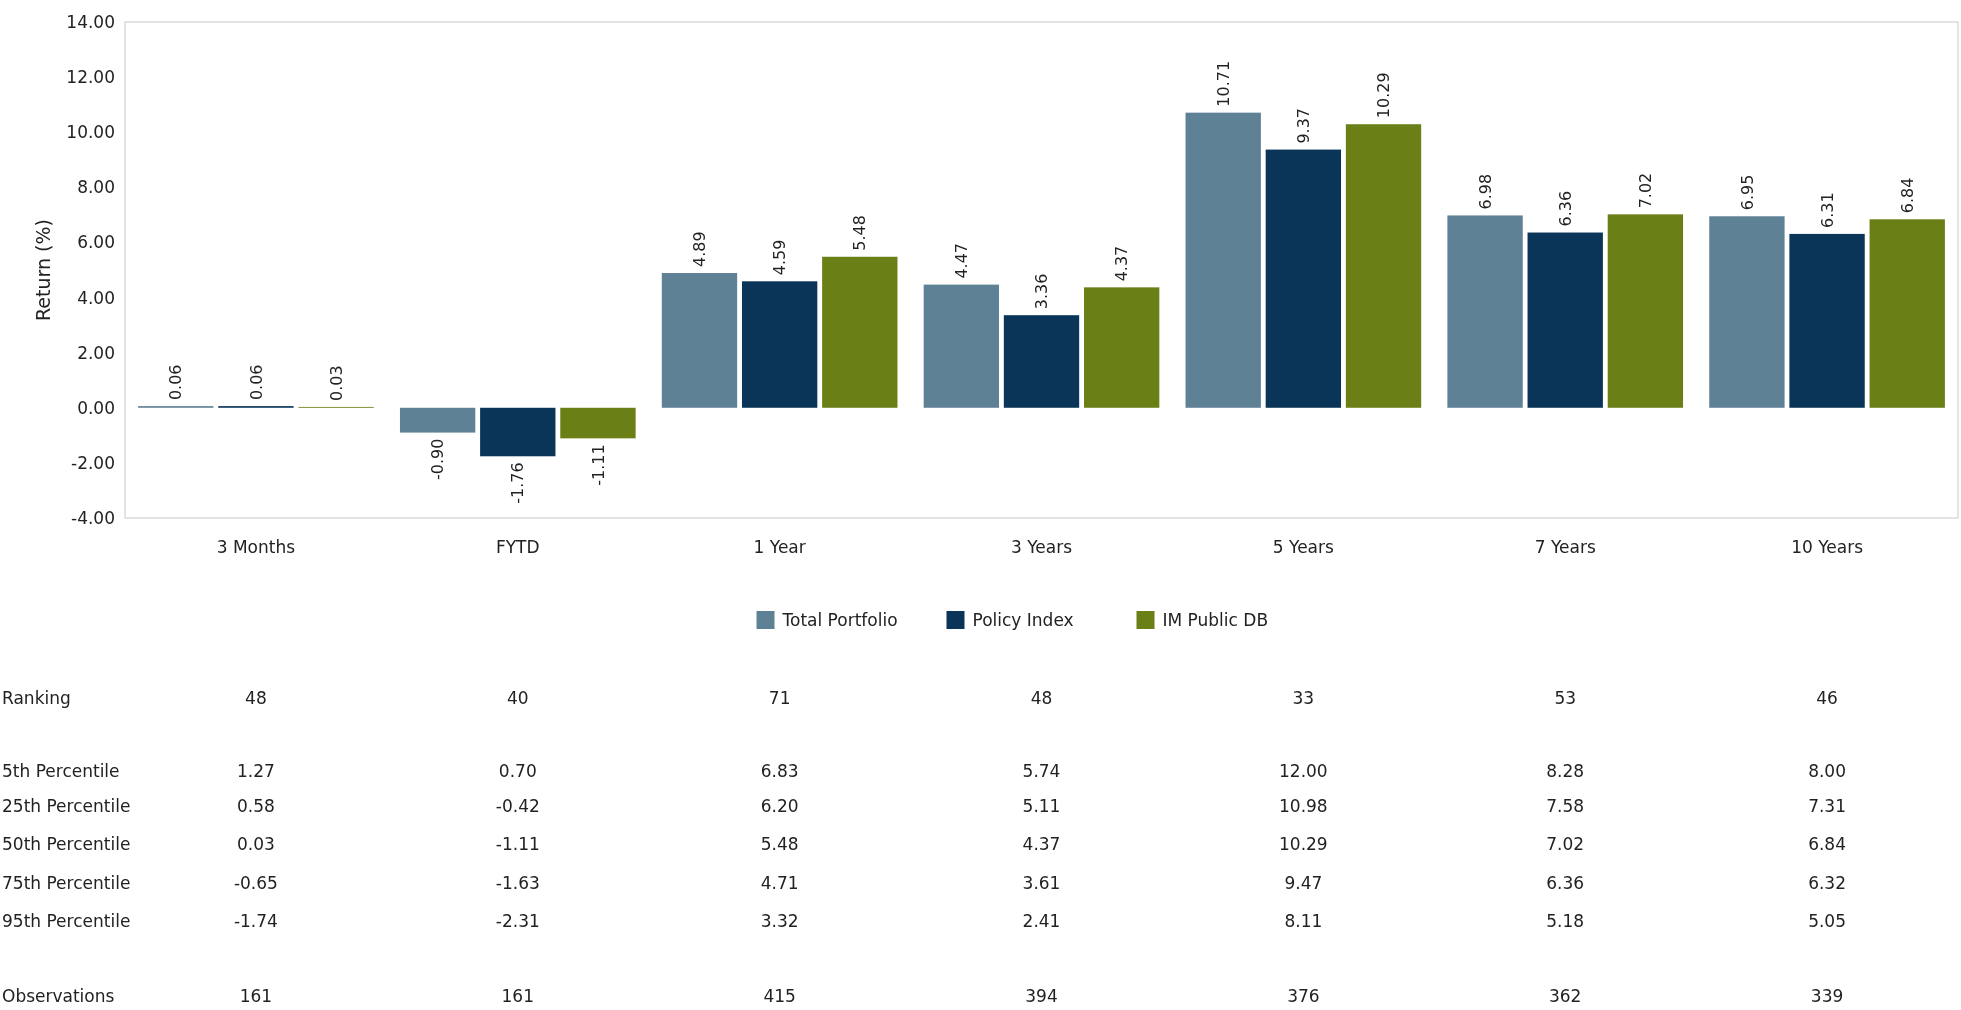 The width and height of the screenshot is (1961, 1010). I want to click on category-label: 5th Percentile, so click(61, 770).